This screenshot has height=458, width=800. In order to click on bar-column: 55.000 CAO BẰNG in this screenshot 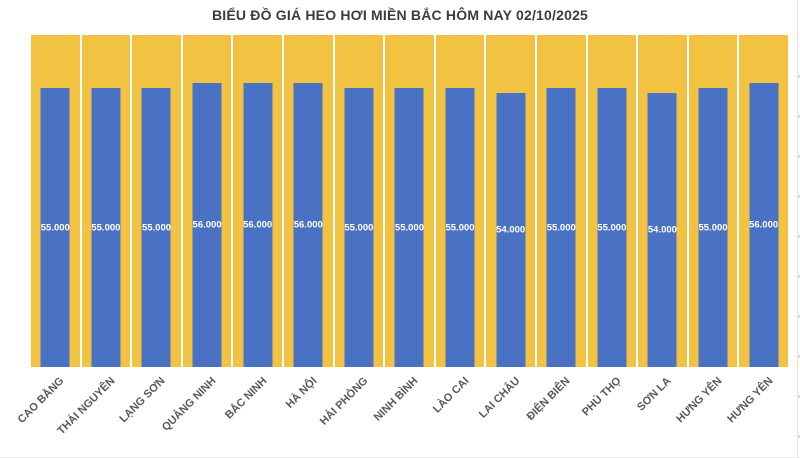, I will do `click(48, 230)`.